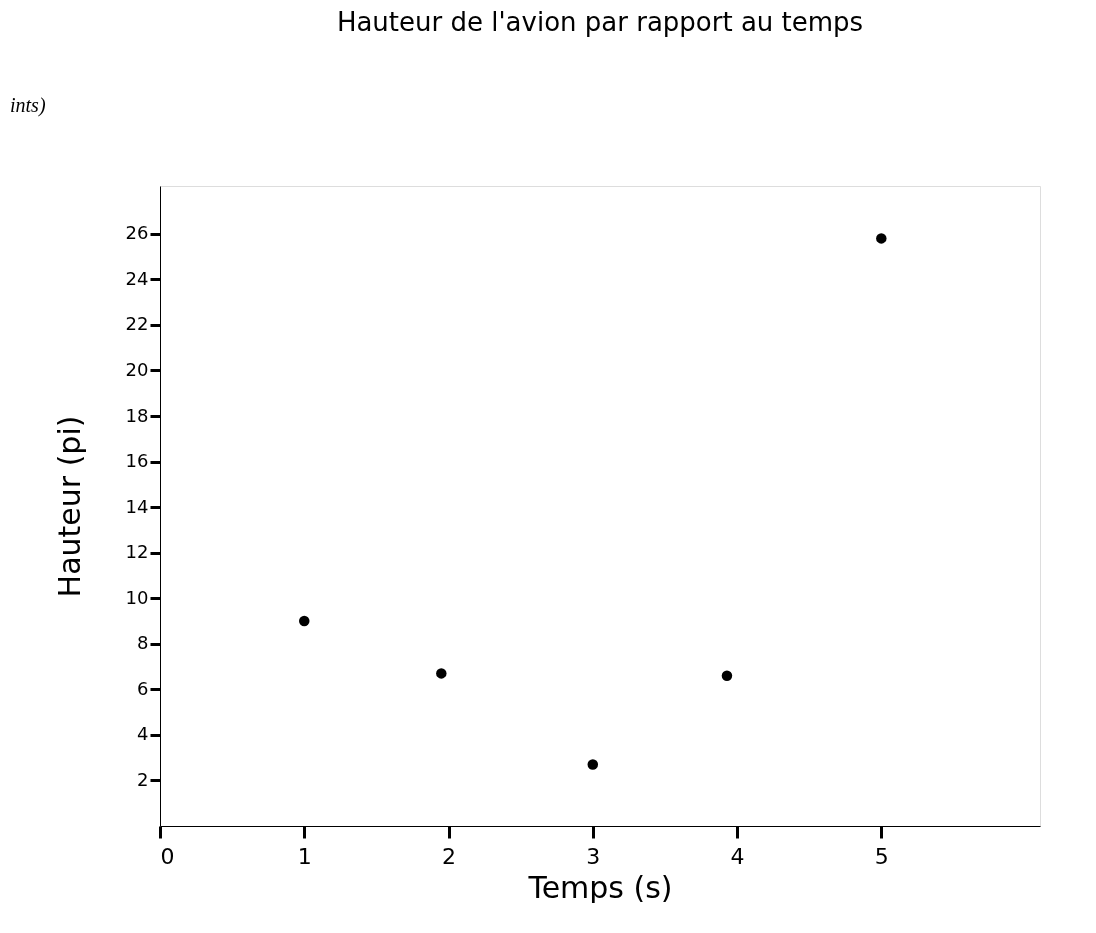 The height and width of the screenshot is (933, 1096). I want to click on y-tick-label: 20, so click(137, 369).